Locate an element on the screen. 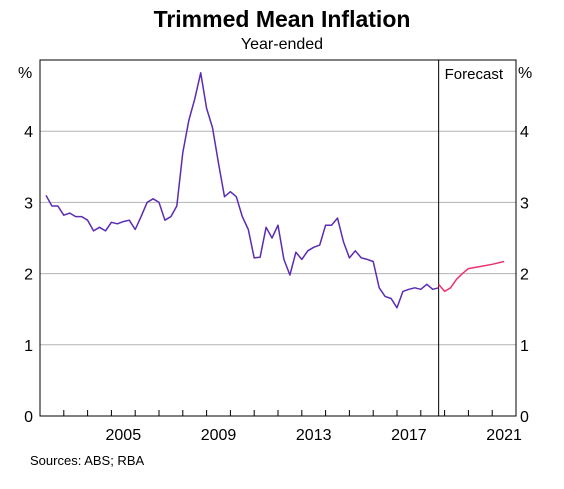  forecast-label: Forecast is located at coordinates (474, 74).